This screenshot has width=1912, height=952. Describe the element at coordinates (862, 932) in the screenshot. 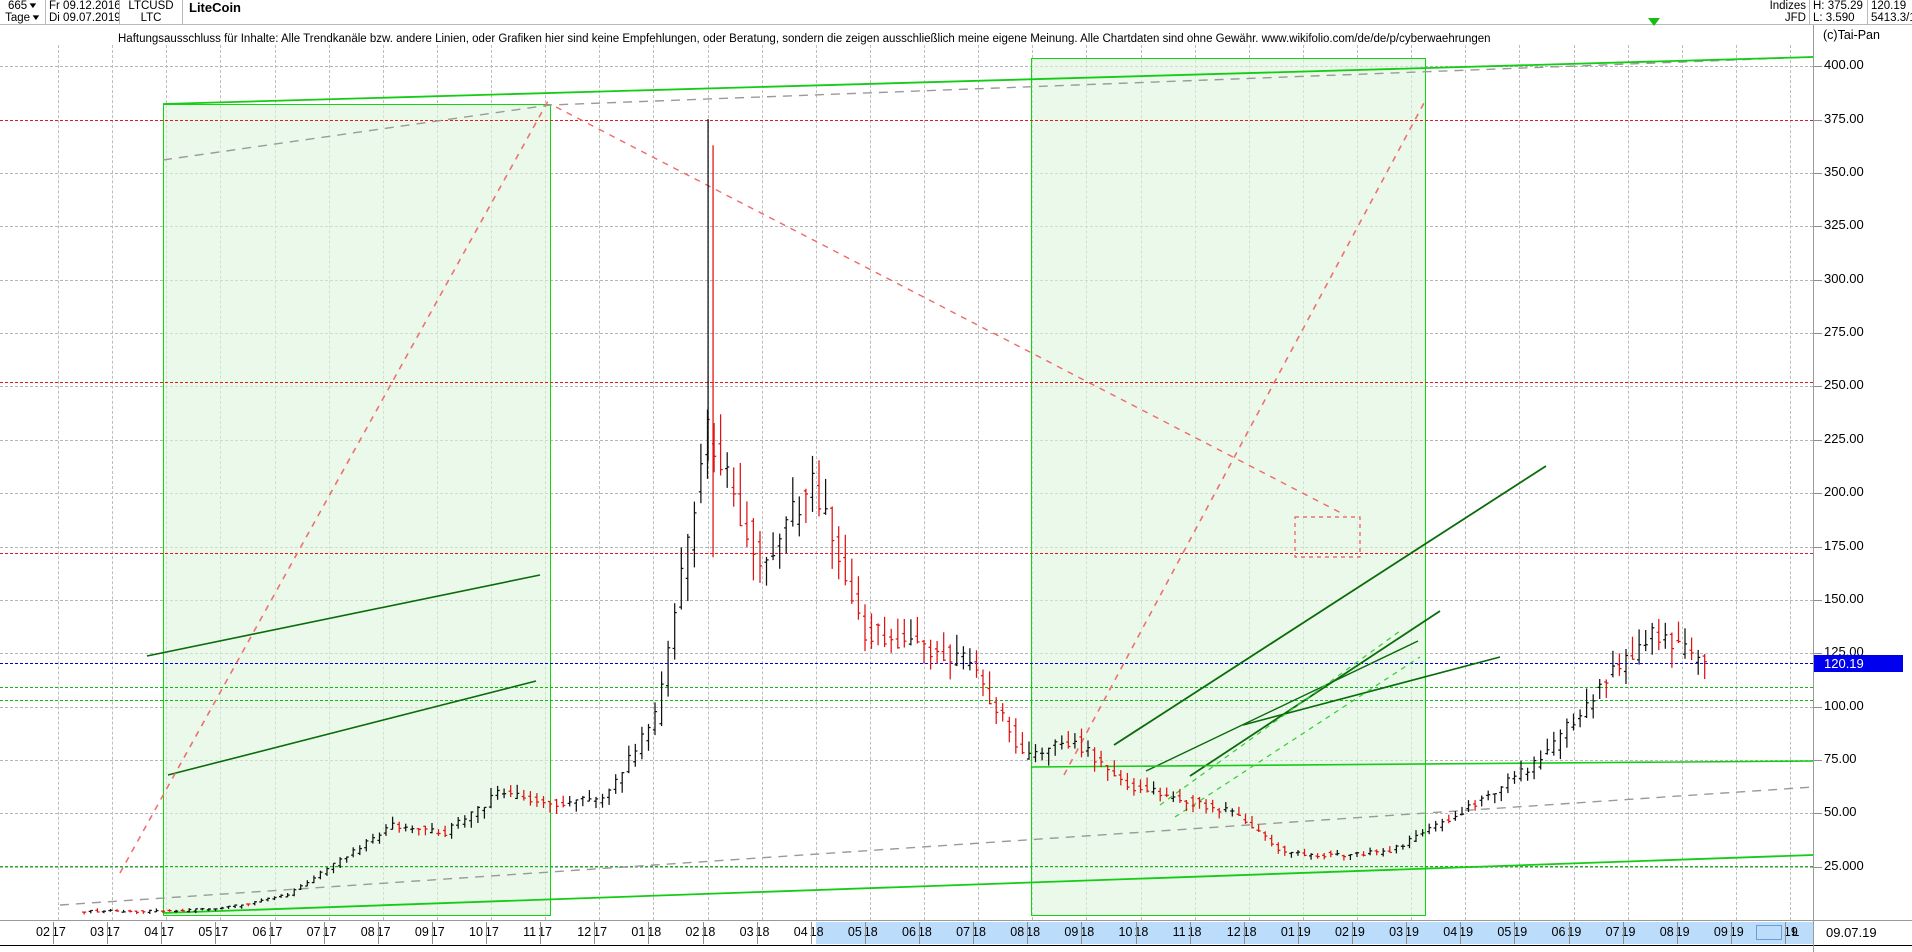

I see `date-tick-label: 05 18` at that location.